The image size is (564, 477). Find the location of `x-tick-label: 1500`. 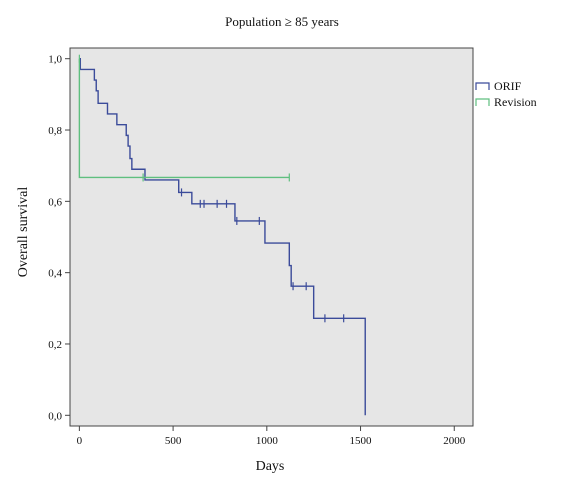

x-tick-label: 1500 is located at coordinates (361, 441).